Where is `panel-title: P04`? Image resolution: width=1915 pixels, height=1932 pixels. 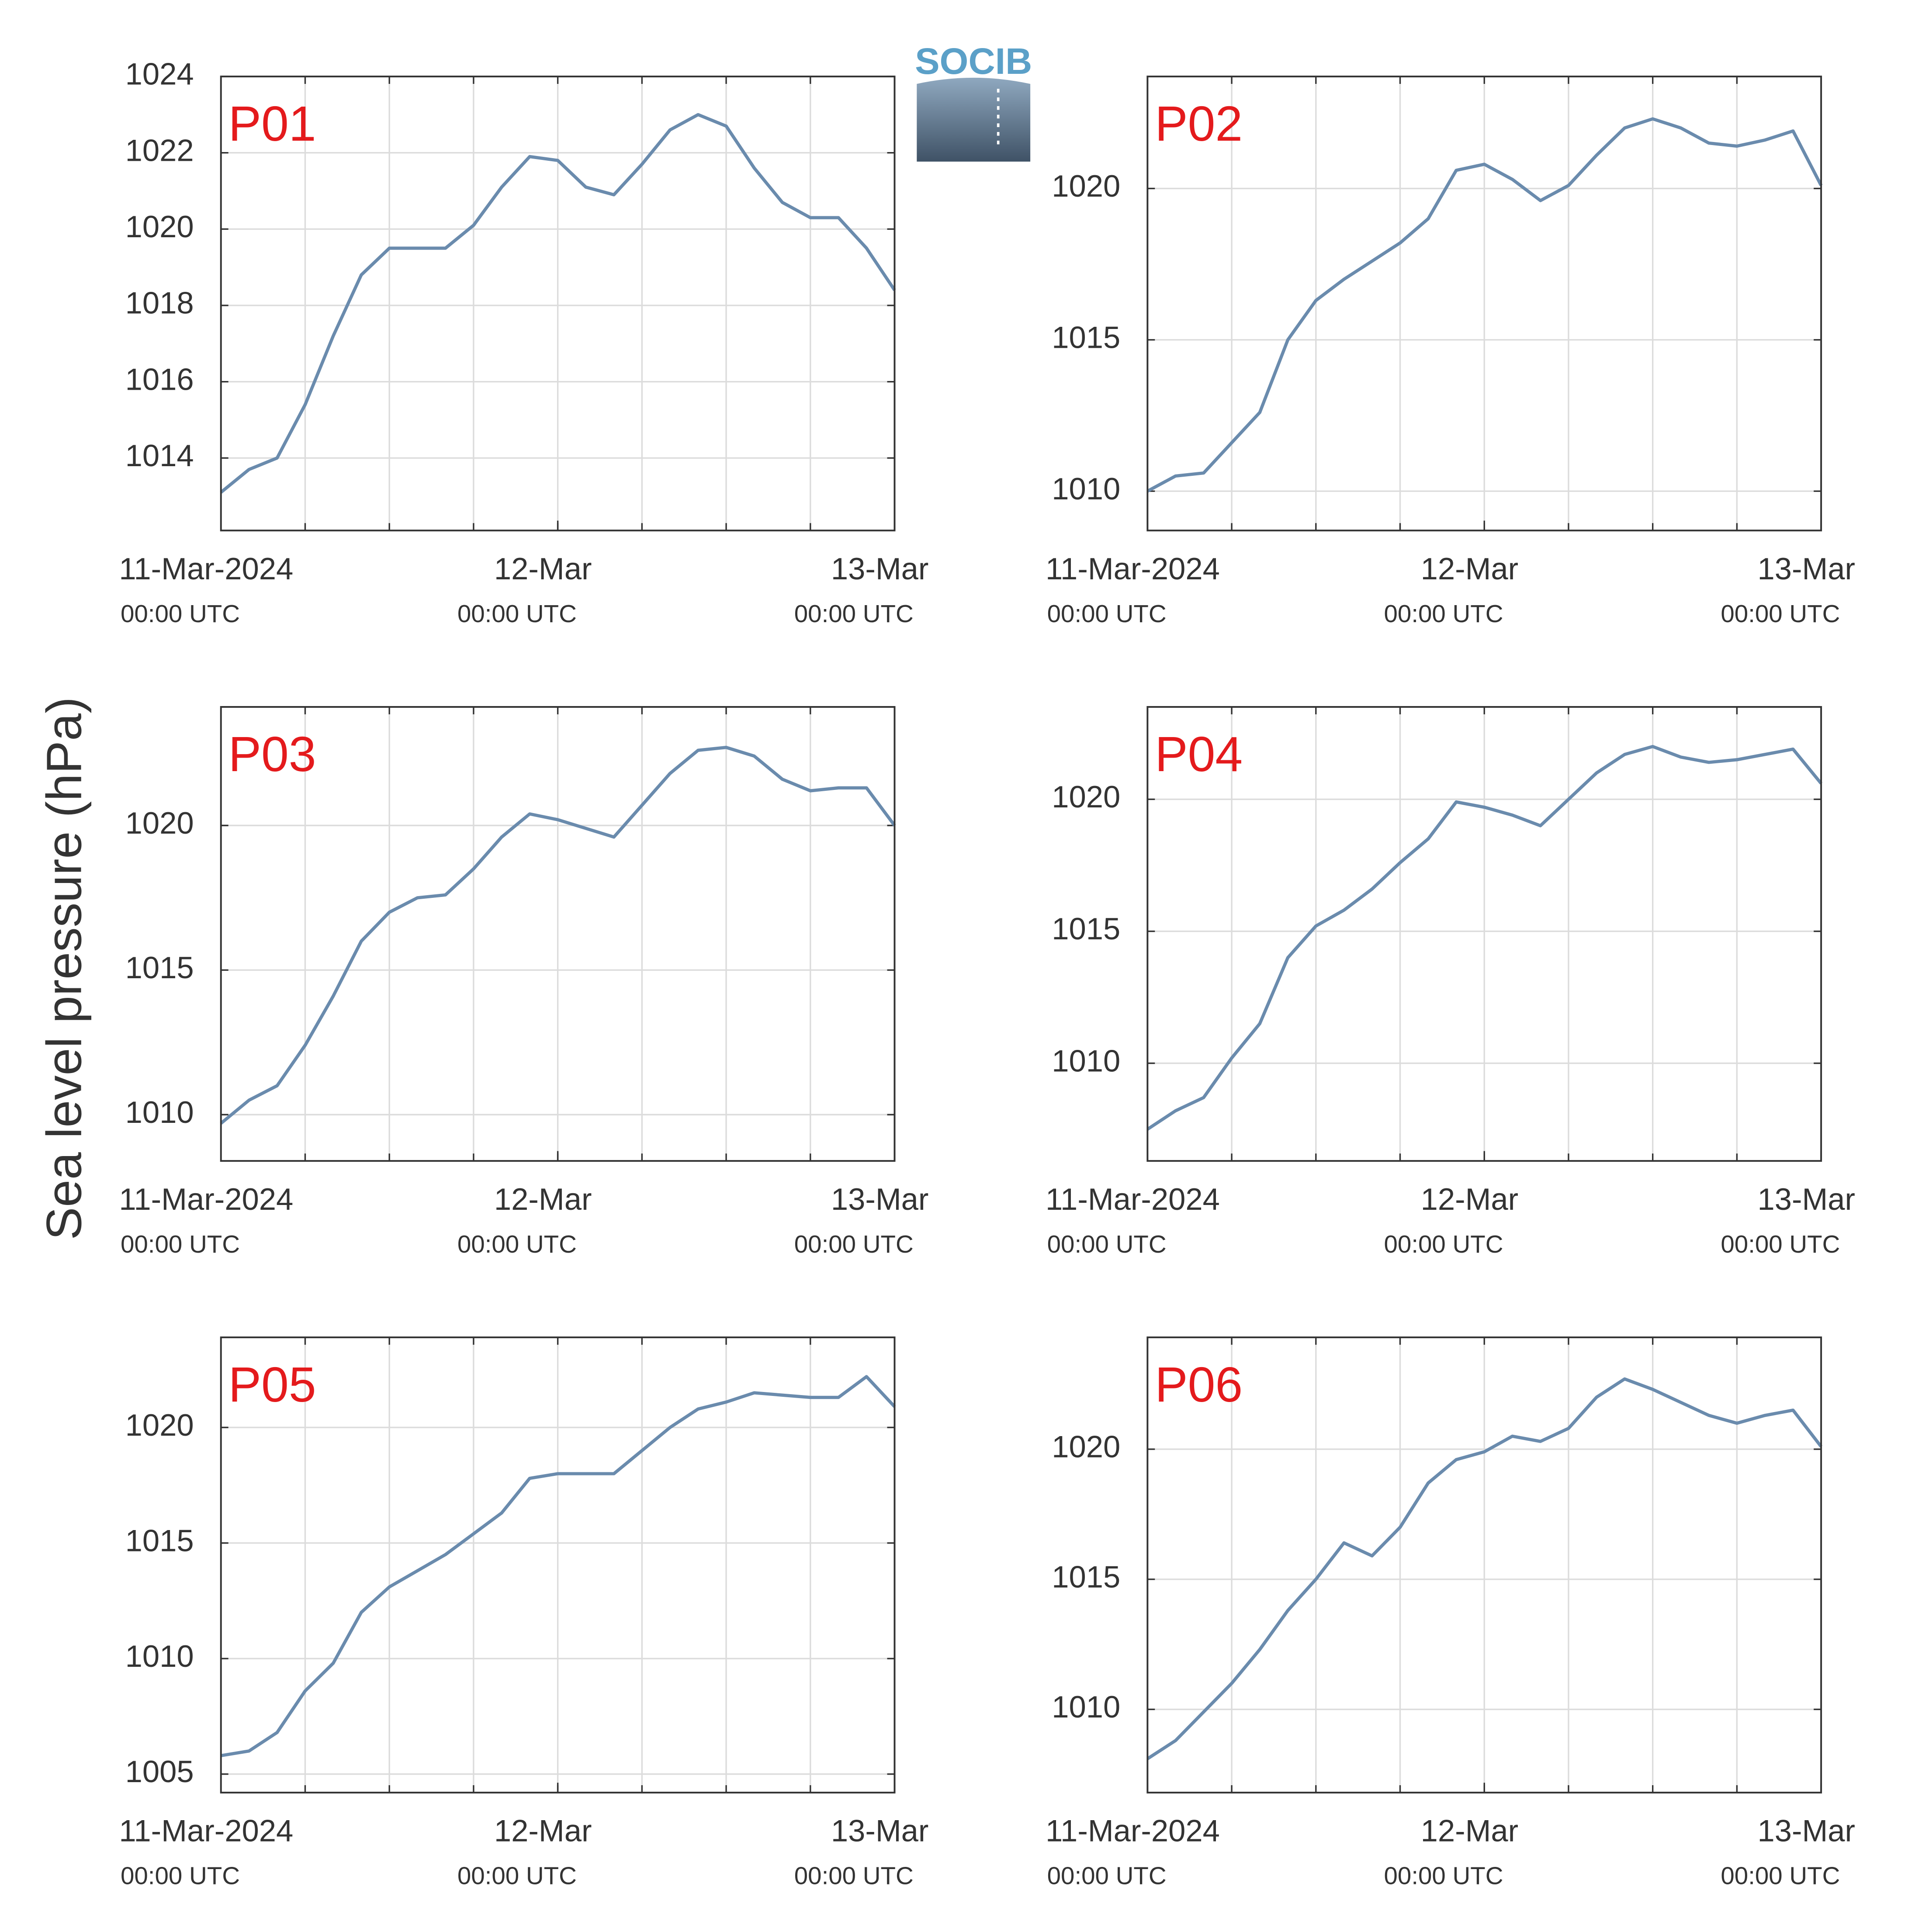
panel-title: P04 is located at coordinates (1199, 754).